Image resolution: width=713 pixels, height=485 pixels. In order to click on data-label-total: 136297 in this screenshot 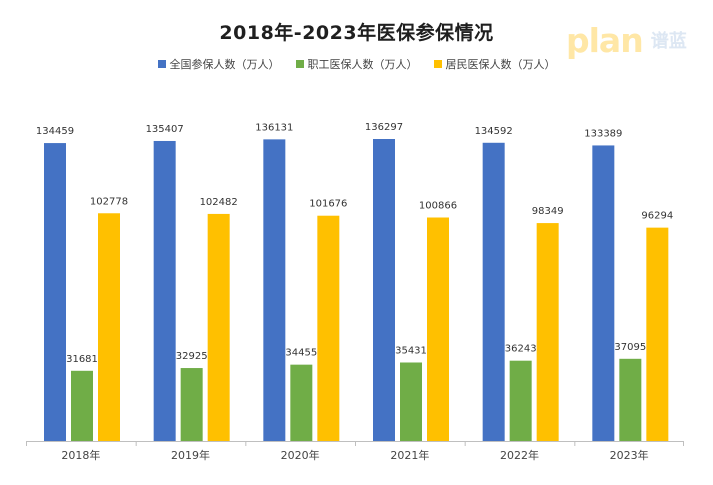, I will do `click(384, 127)`.